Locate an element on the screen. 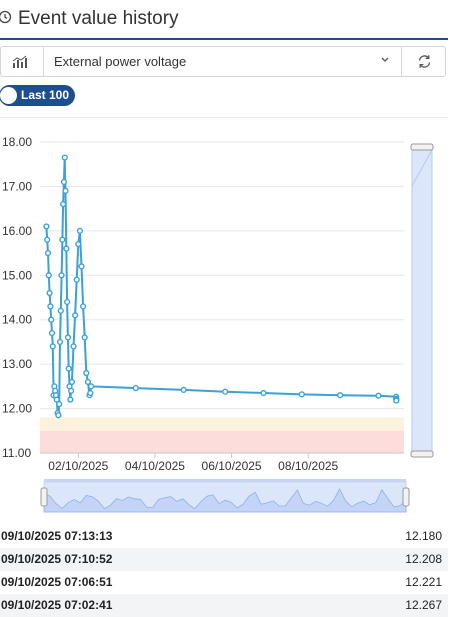 Image resolution: width=468 pixels, height=617 pixels. y-tick-label: 18.00 is located at coordinates (17, 142).